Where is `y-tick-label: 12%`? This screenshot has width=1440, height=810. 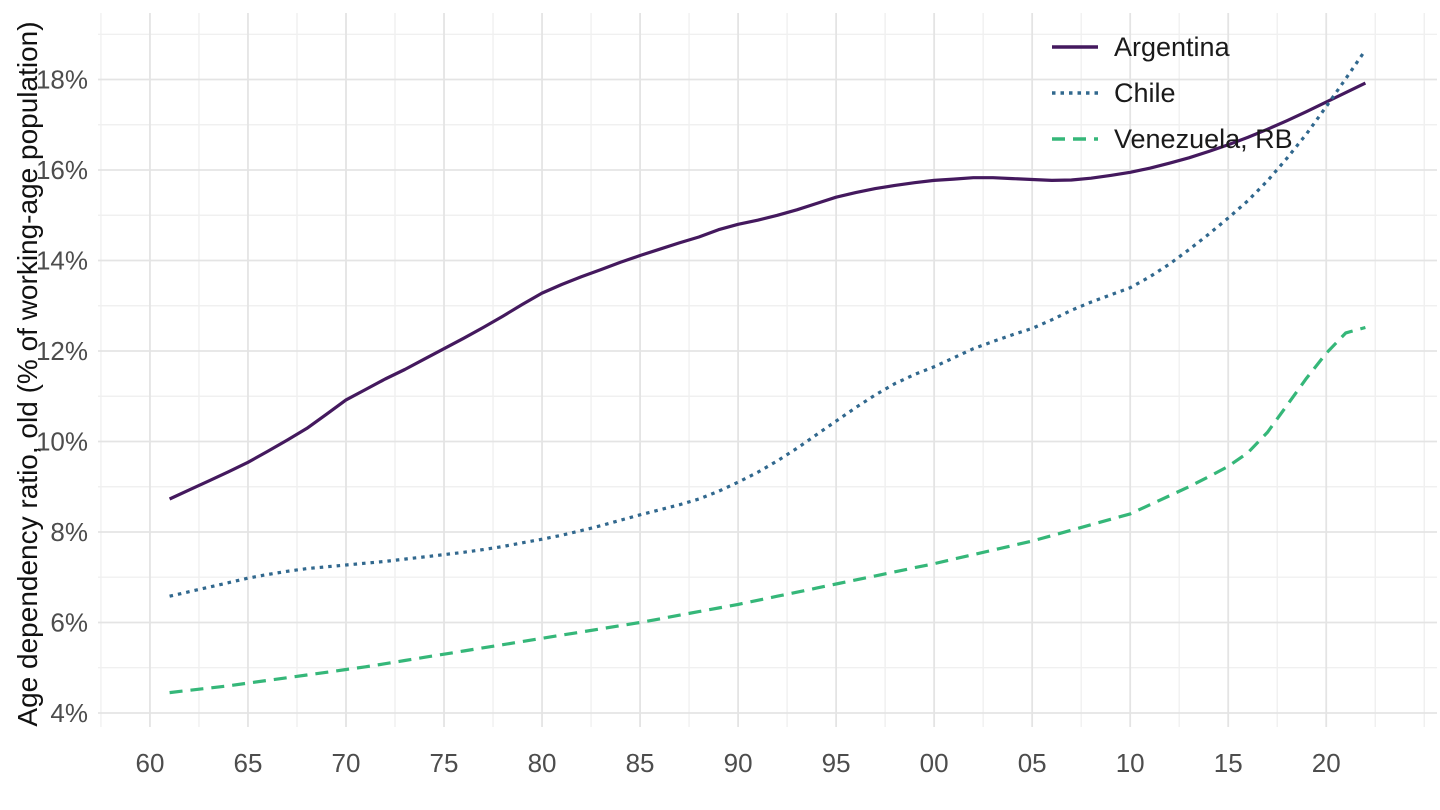
y-tick-label: 12% is located at coordinates (62, 351).